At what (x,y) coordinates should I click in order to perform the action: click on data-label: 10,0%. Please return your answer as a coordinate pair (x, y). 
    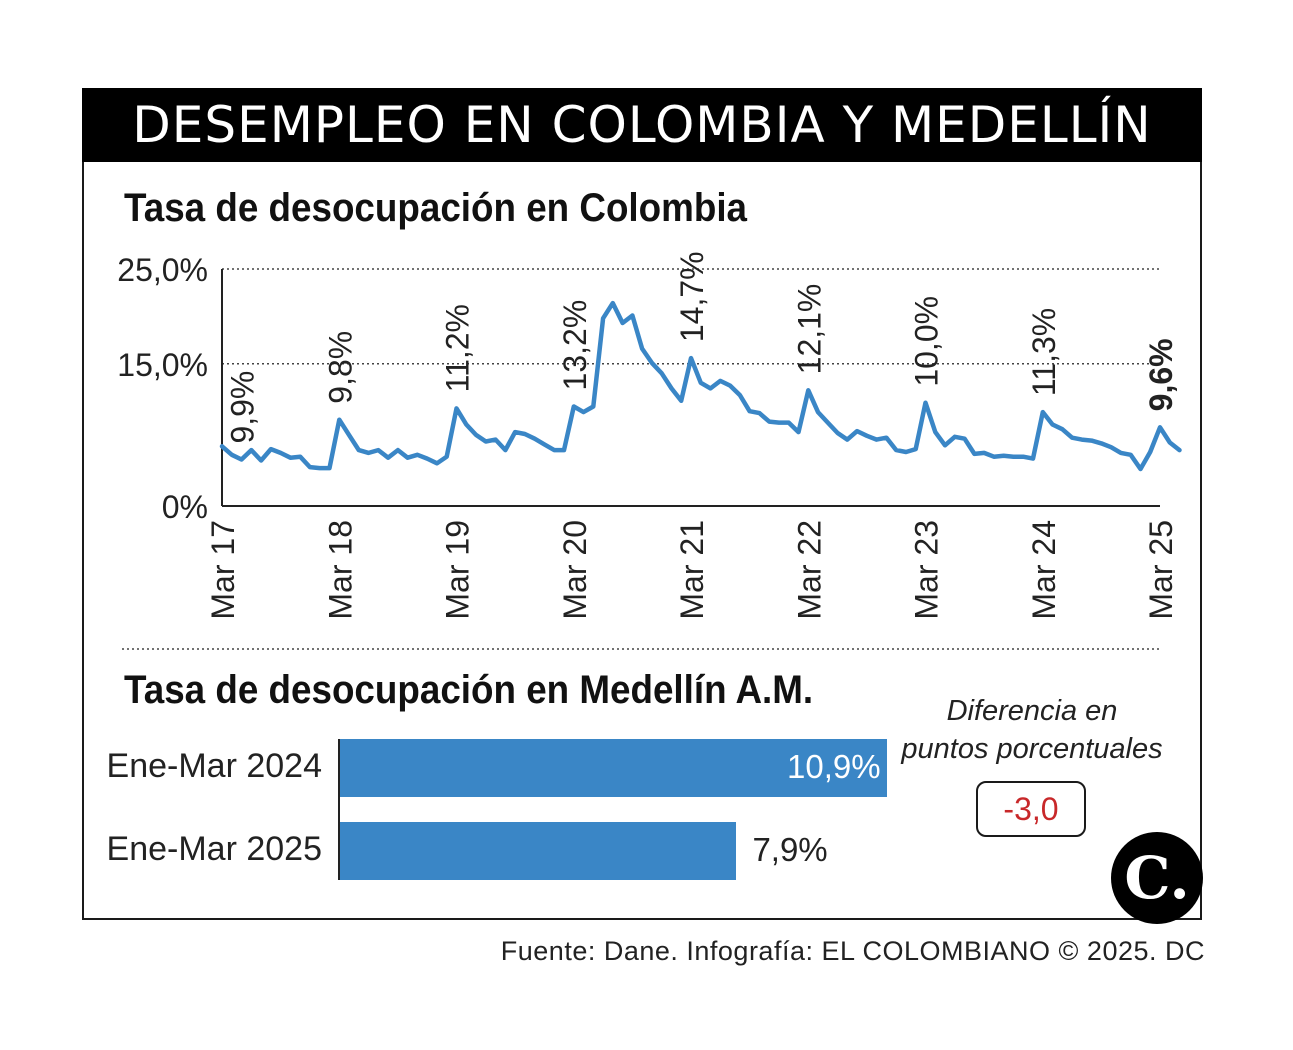
    Looking at the image, I should click on (927, 341).